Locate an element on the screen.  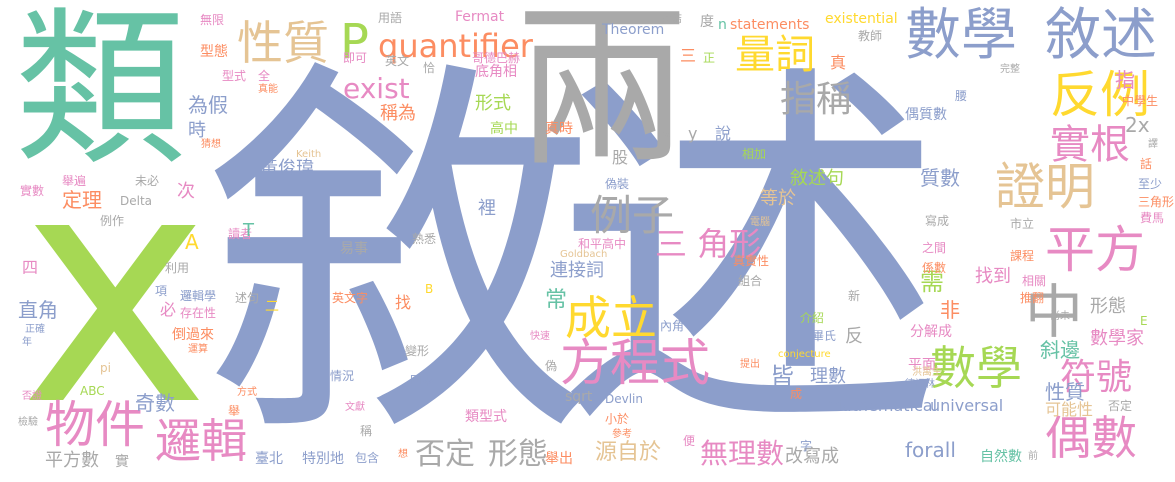
word: 哥德巴赫 is located at coordinates (496, 58).